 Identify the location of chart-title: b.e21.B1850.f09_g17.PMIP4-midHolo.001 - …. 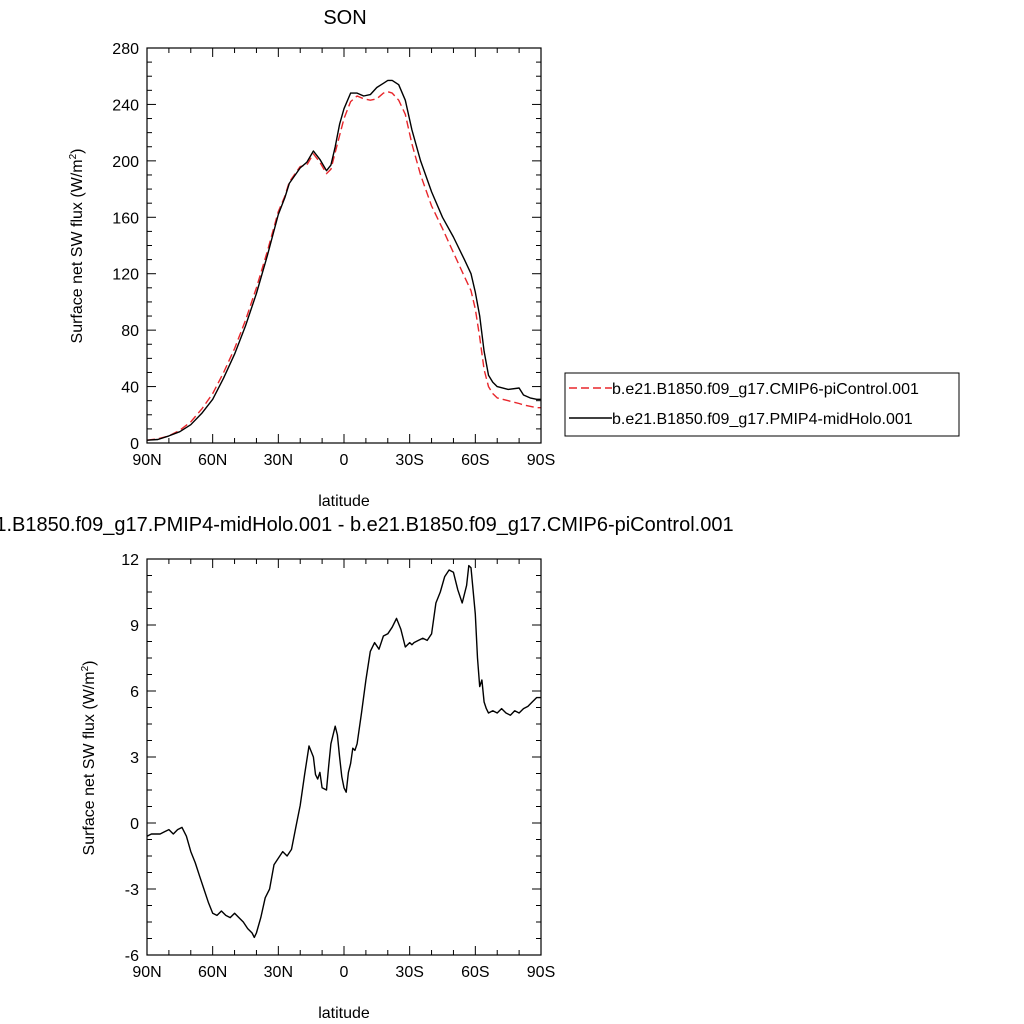
(367, 525).